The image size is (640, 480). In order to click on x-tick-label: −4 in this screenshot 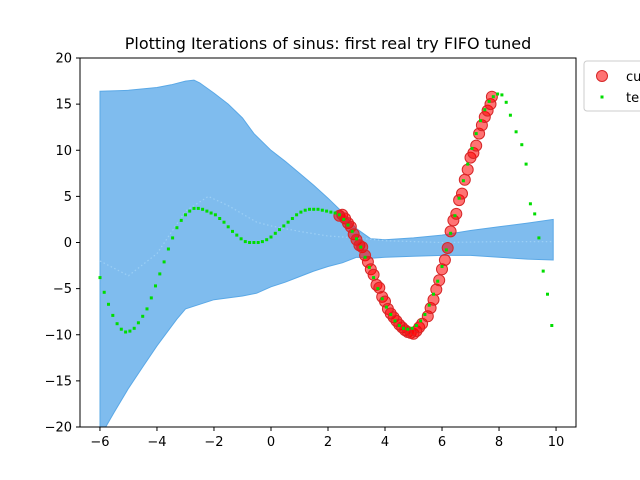, I will do `click(156, 442)`.